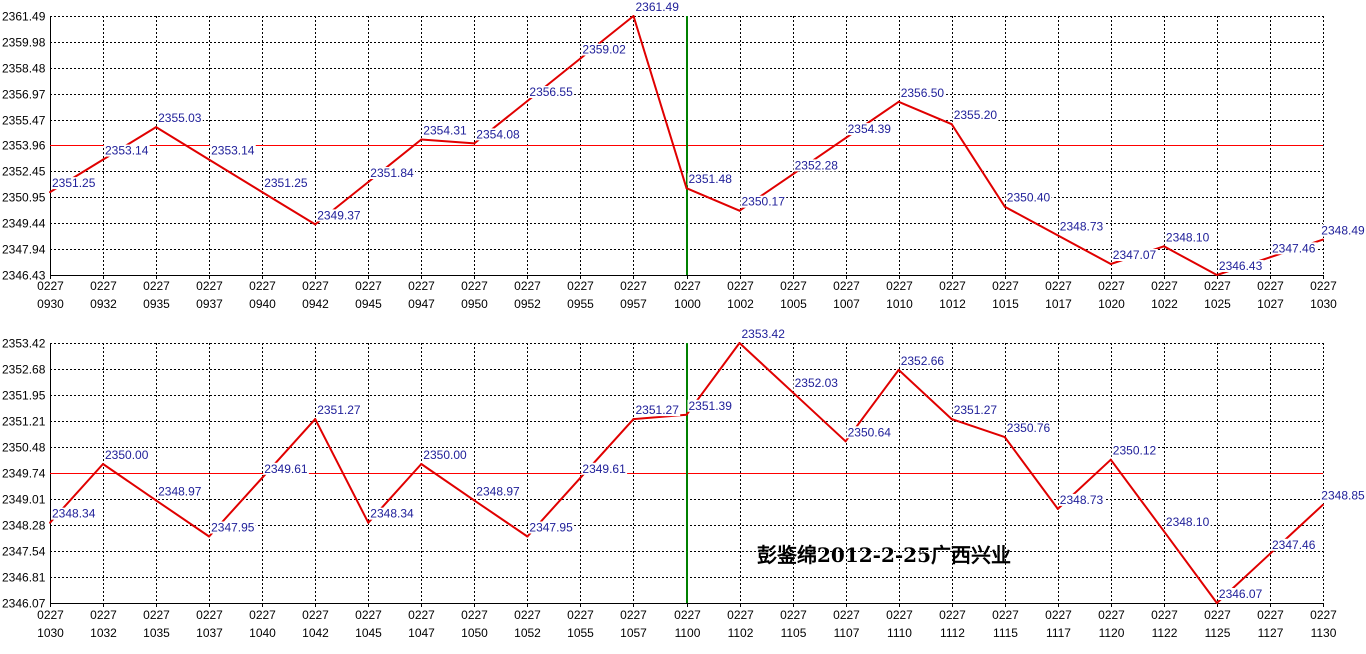  I want to click on x-tick-label: 1037, so click(209, 633).